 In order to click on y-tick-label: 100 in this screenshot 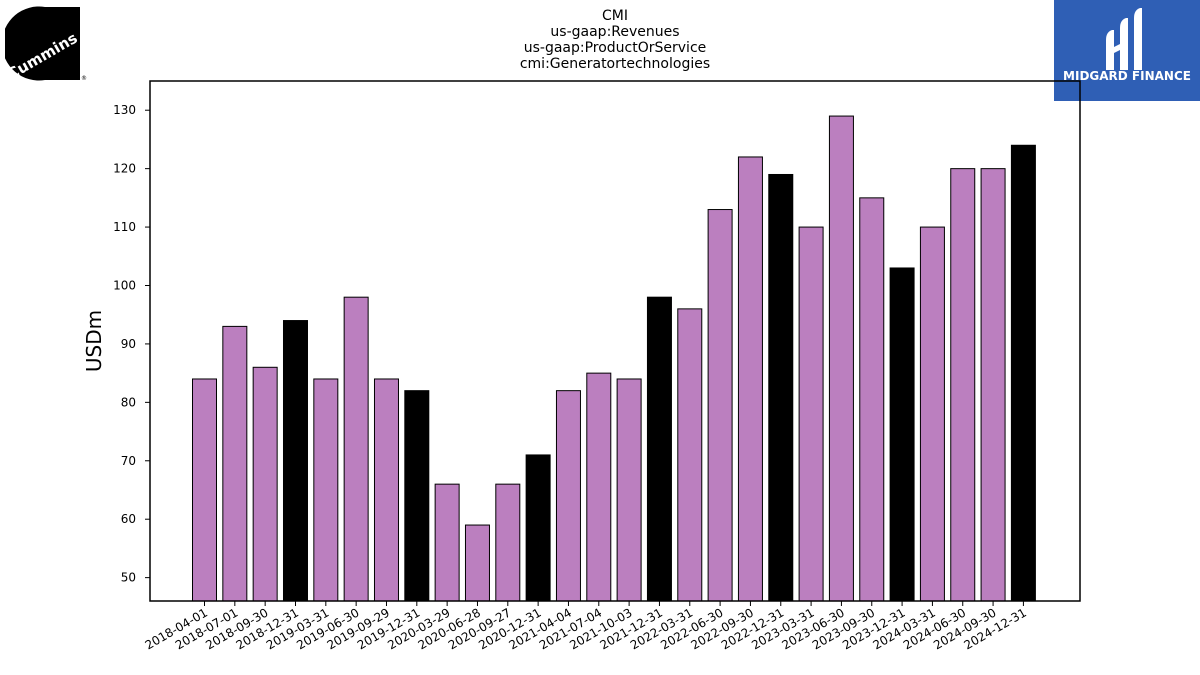, I will do `click(124, 285)`.